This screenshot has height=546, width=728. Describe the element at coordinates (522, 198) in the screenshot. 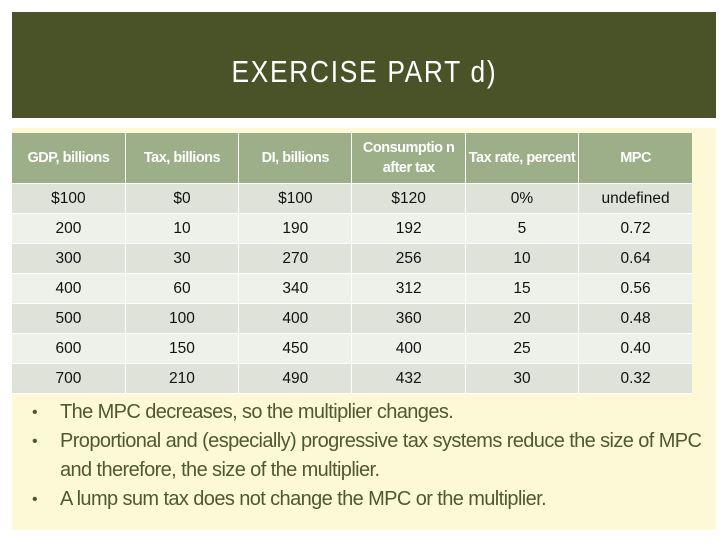

I see `table-cell: 0%` at that location.